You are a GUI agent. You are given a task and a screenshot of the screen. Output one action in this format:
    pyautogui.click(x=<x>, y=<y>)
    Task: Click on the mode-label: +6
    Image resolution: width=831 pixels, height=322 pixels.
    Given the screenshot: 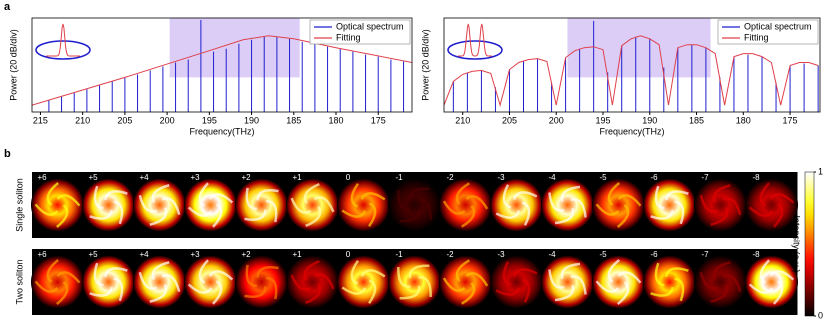 What is the action you would take?
    pyautogui.click(x=42, y=177)
    